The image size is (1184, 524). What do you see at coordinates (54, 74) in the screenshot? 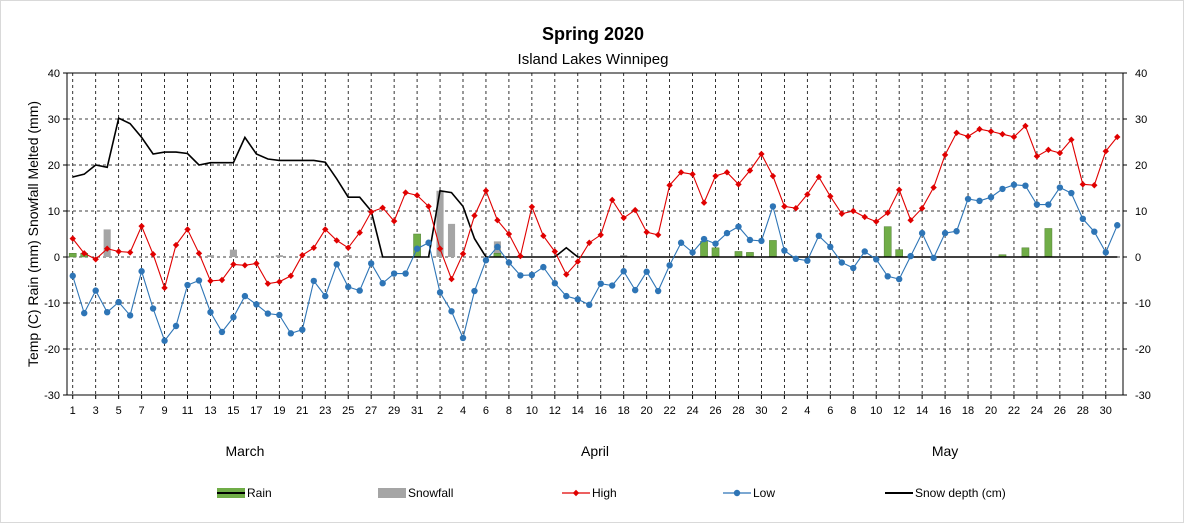
I see `y-tick-label-left: 40` at bounding box center [54, 74].